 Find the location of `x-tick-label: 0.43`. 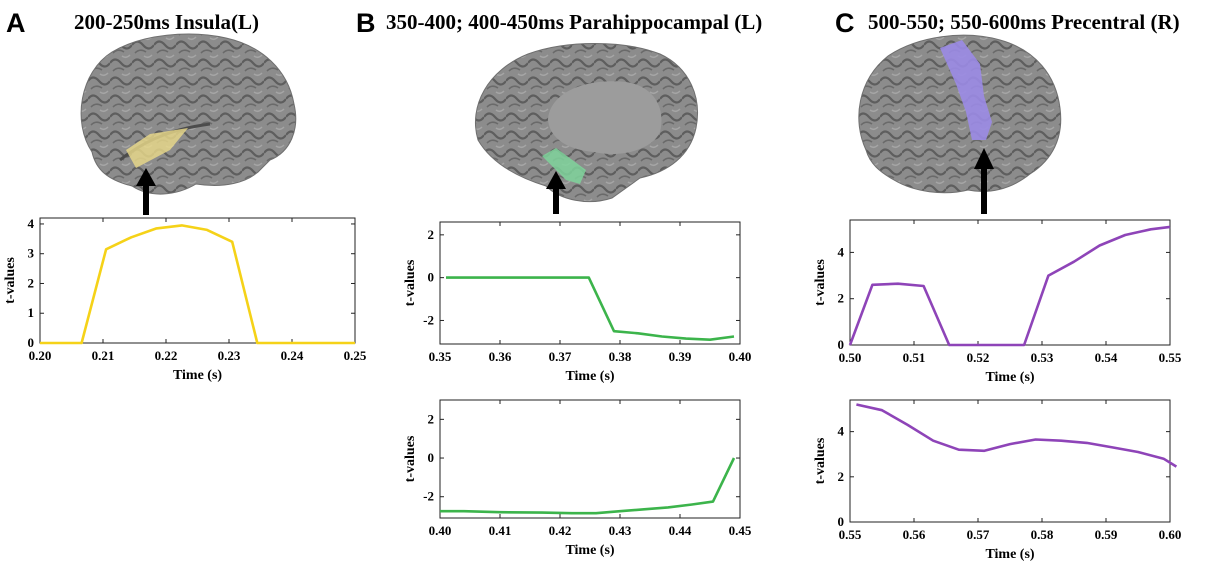

x-tick-label: 0.43 is located at coordinates (620, 530).